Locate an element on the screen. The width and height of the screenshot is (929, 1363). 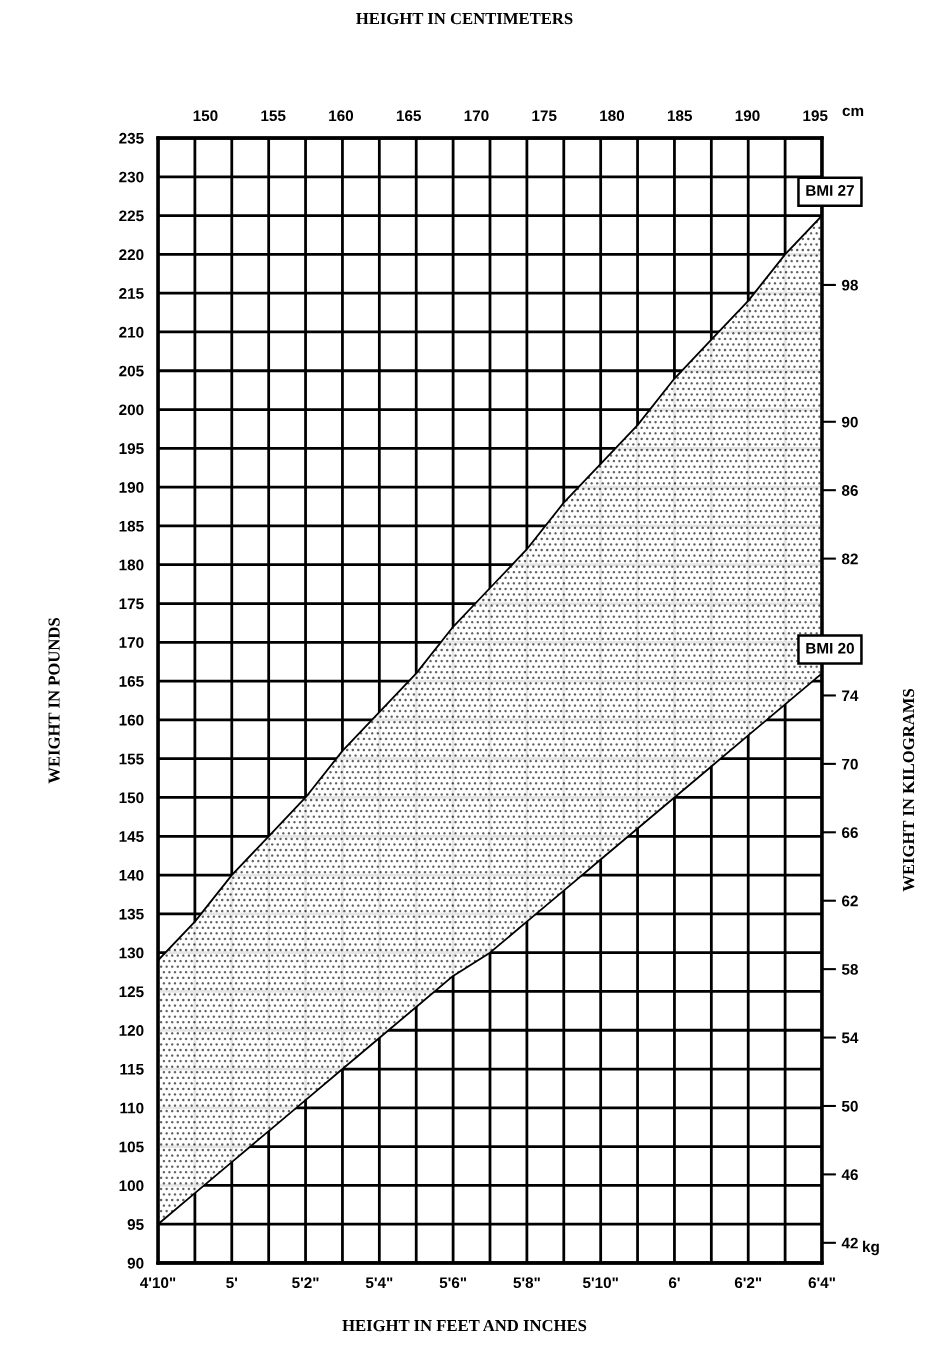
y-tick-label: 220 is located at coordinates (131, 255).